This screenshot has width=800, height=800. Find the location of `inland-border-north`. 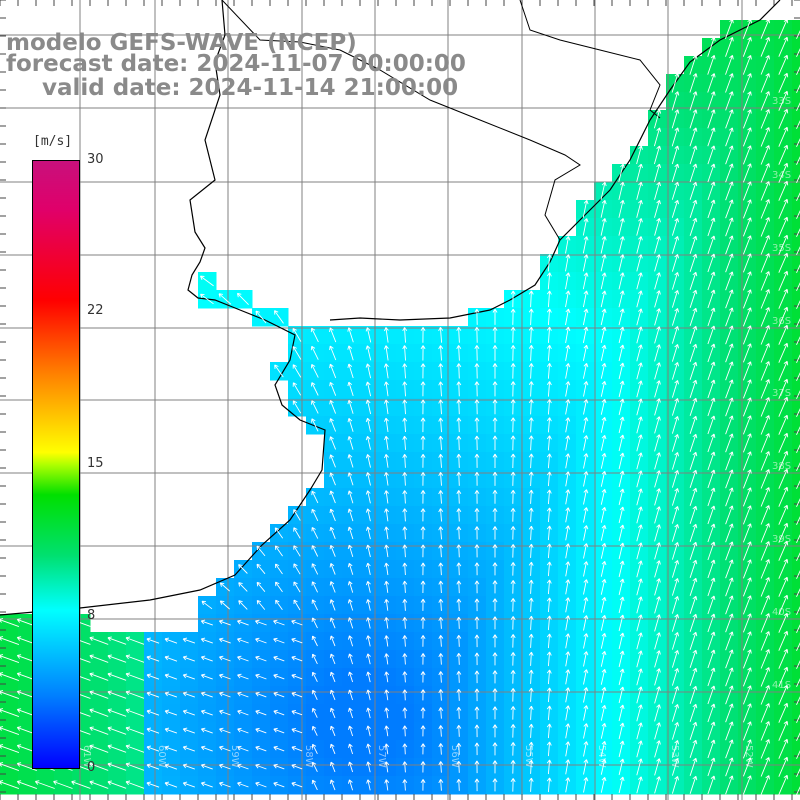

inland-border-north is located at coordinates (590, 59).